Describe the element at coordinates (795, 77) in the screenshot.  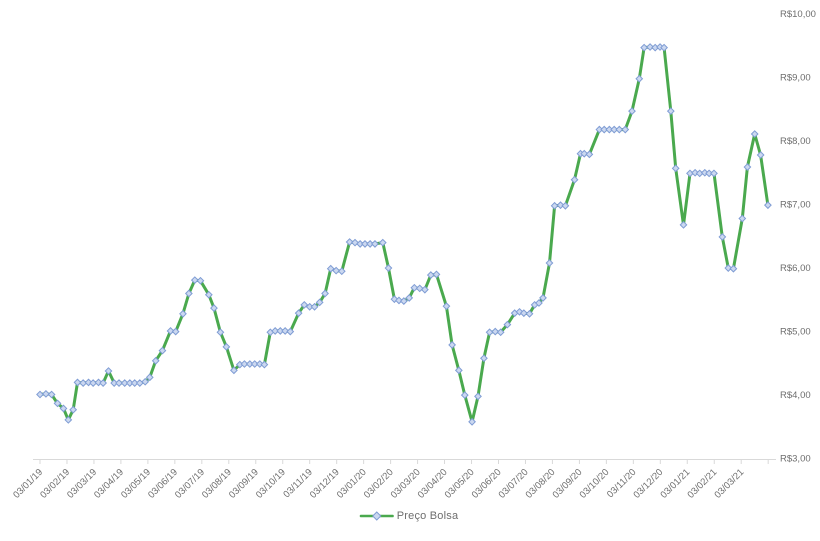
I see `y-axis-label: R$9,00` at that location.